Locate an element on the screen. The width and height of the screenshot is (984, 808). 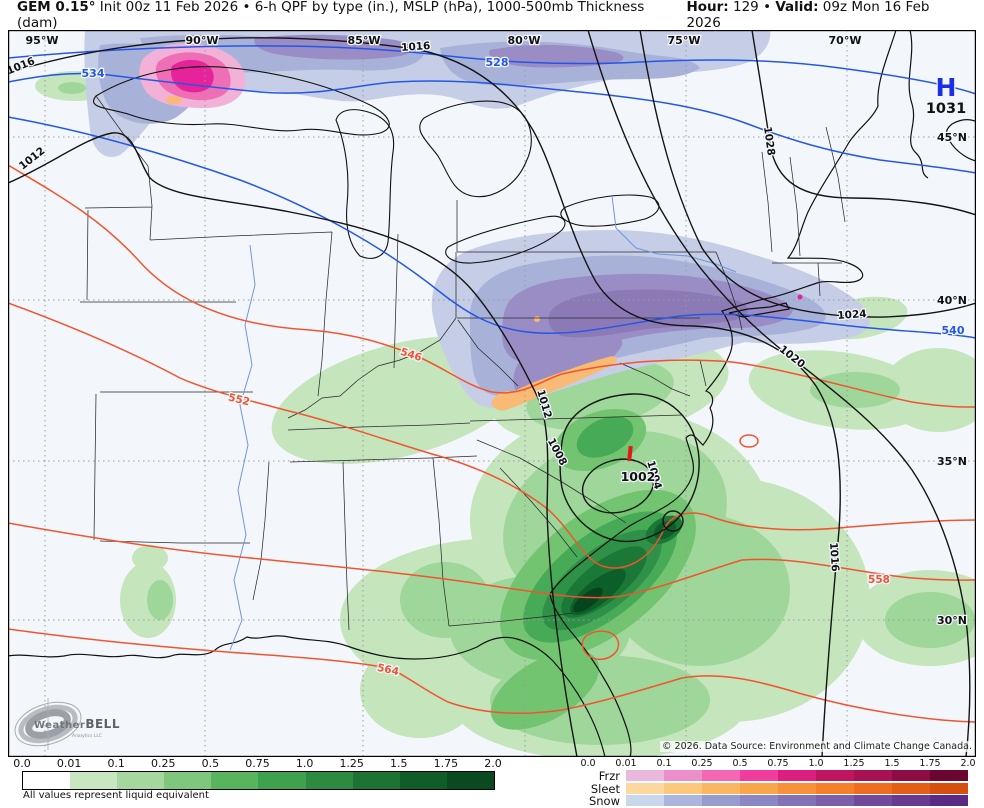
svg-text: 80°W is located at coordinates (524, 40).